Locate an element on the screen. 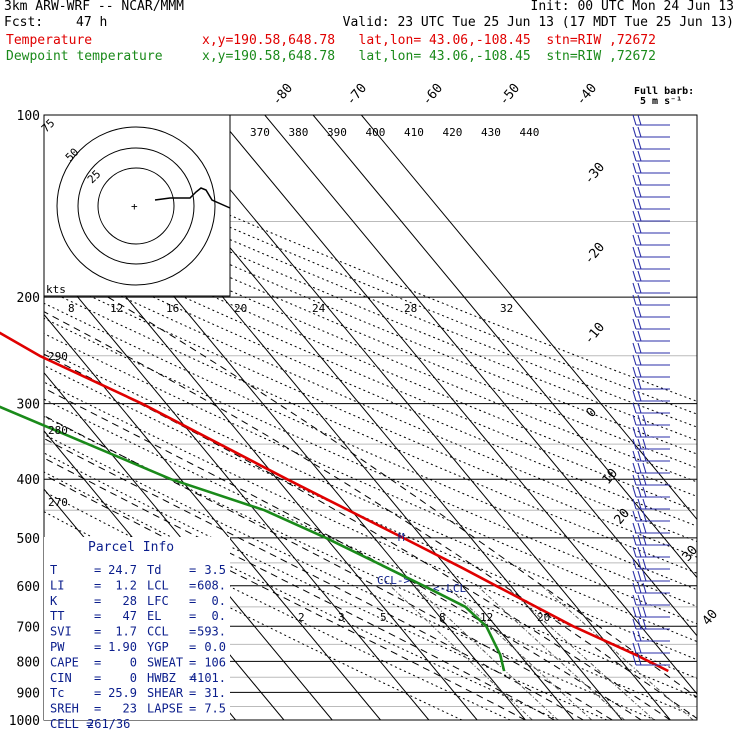 Image resolution: width=740 pixels, height=740 pixels. theta-e-label: 380 is located at coordinates (299, 132).